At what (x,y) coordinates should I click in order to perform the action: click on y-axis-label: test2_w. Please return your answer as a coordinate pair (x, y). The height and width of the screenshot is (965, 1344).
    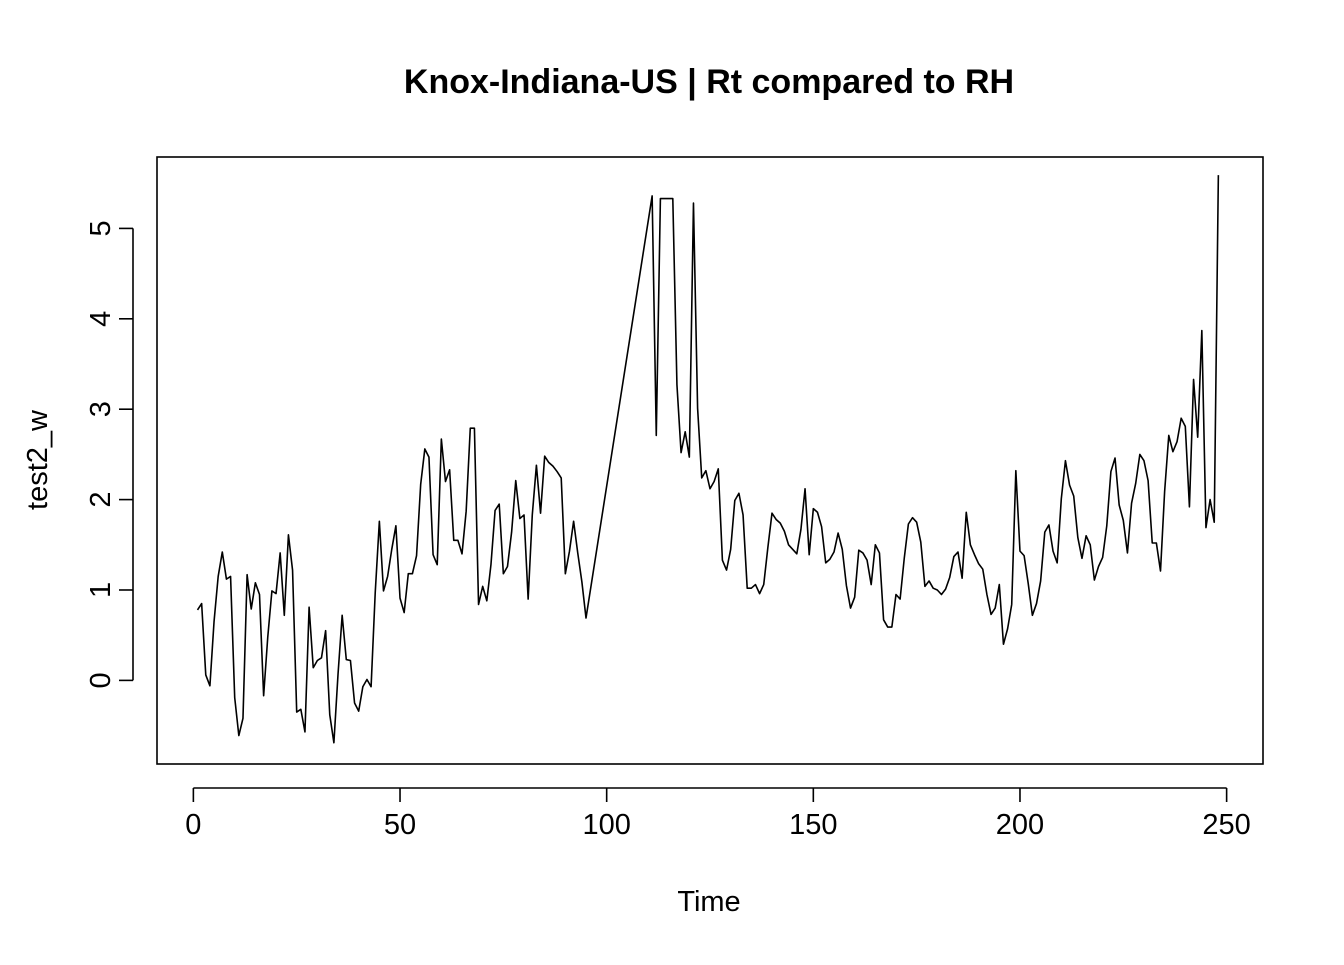
    Looking at the image, I should click on (38, 459).